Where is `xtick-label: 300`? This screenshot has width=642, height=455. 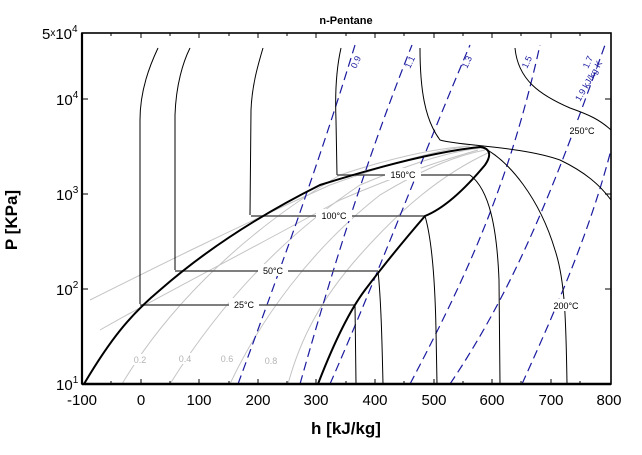 xtick-label: 300 is located at coordinates (315, 400).